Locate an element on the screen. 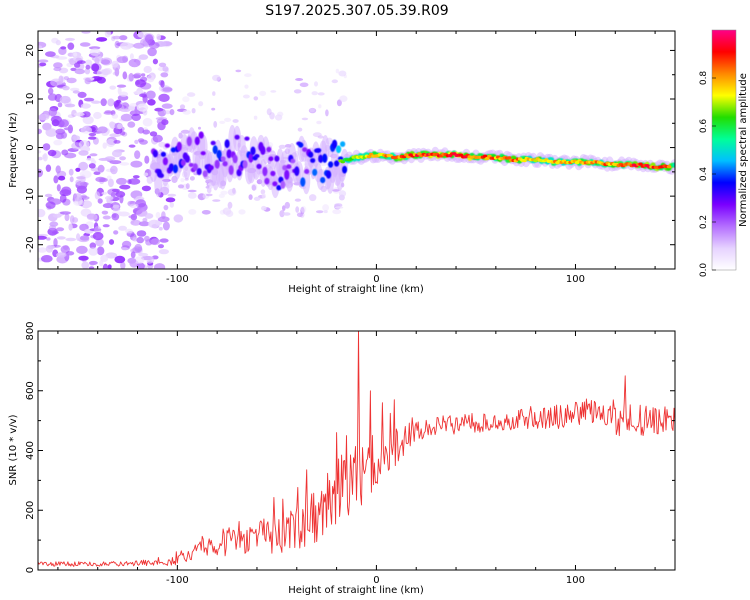  spectrogram-ytick-label: 10 is located at coordinates (30, 99).